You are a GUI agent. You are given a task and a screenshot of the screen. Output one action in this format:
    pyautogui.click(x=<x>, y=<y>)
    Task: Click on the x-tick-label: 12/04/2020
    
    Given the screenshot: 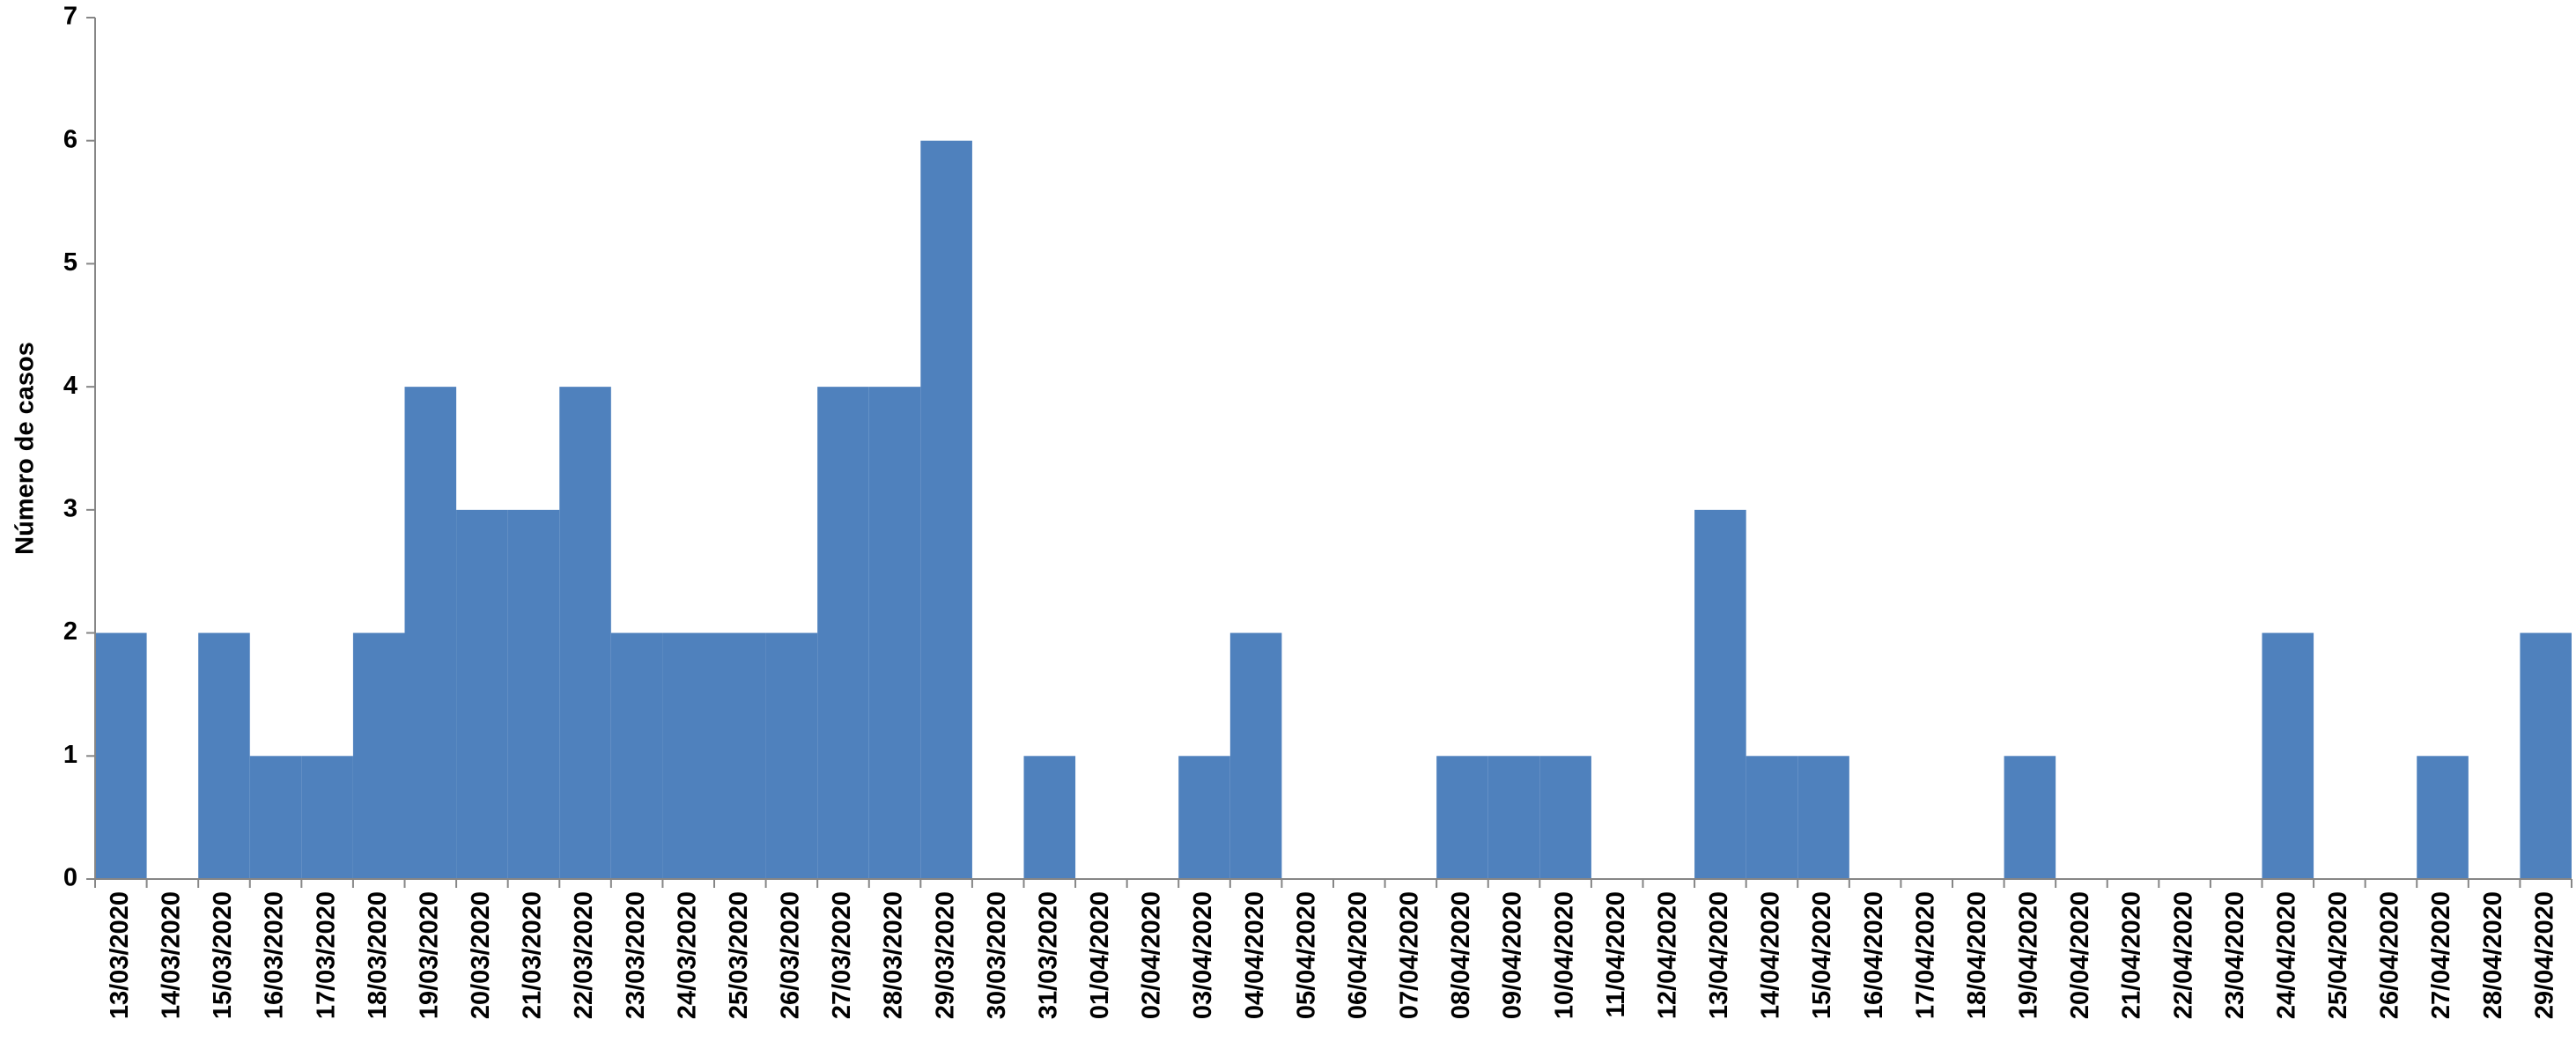 What is the action you would take?
    pyautogui.click(x=1667, y=955)
    